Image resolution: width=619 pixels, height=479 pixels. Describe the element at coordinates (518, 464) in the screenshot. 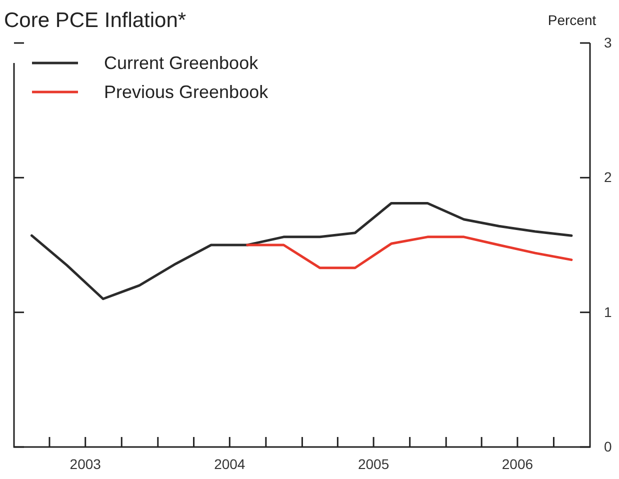

I see `x-tick-label: 2006` at that location.